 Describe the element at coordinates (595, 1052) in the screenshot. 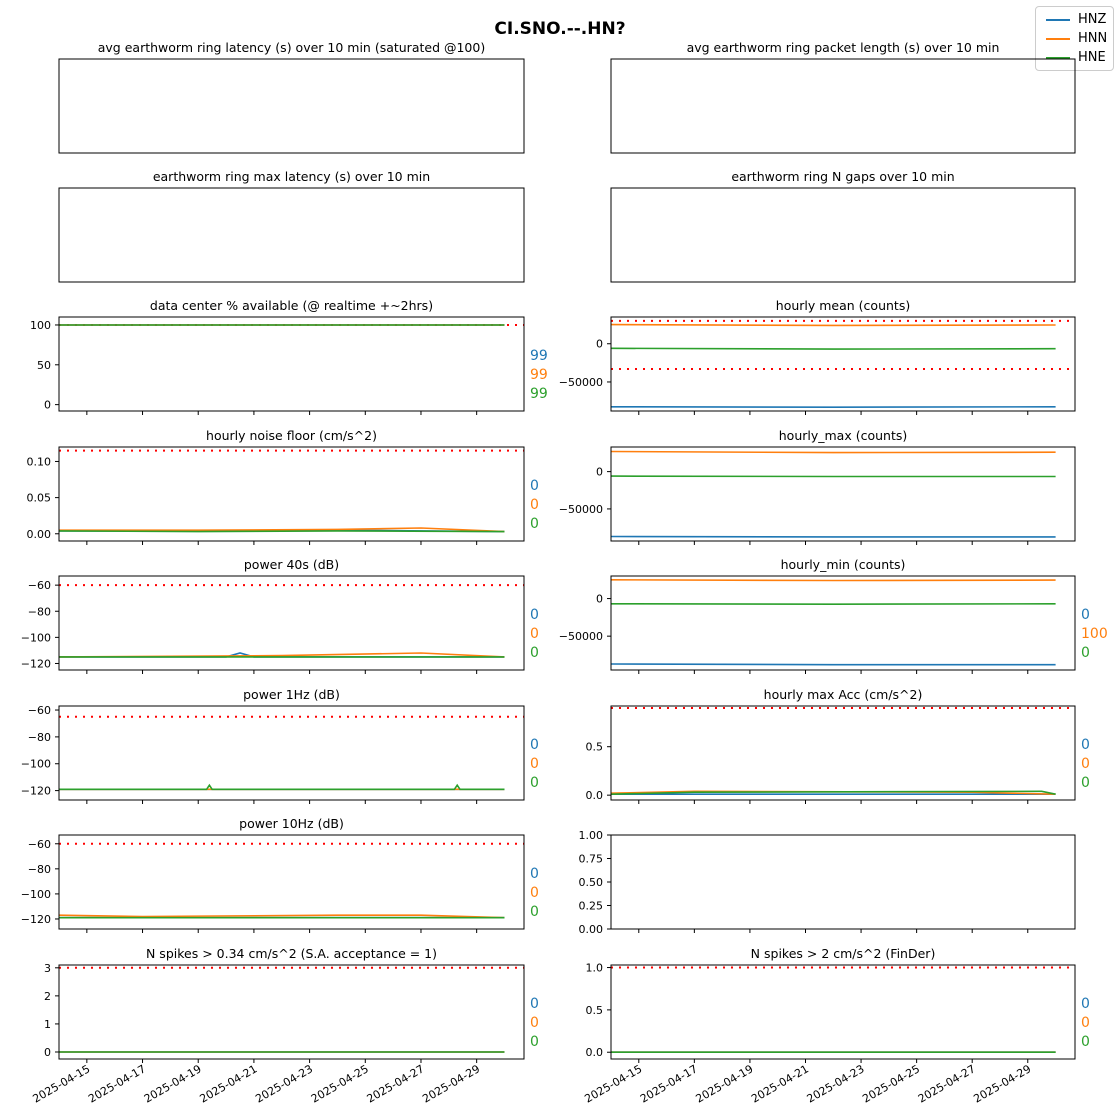

I see `y-tick-label: 0.0` at that location.